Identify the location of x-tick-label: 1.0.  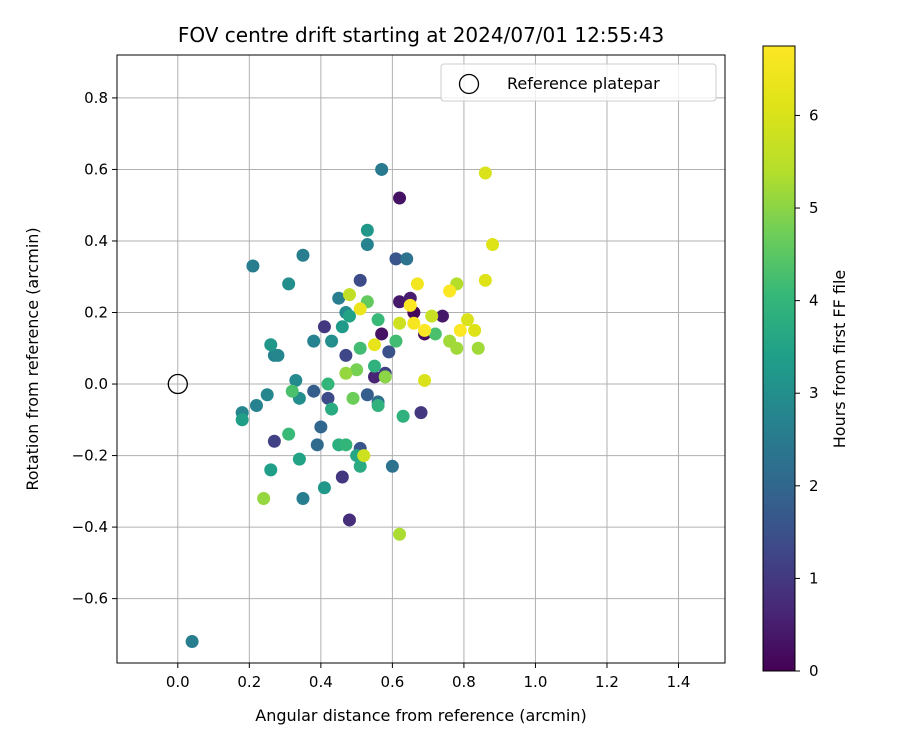
(536, 682).